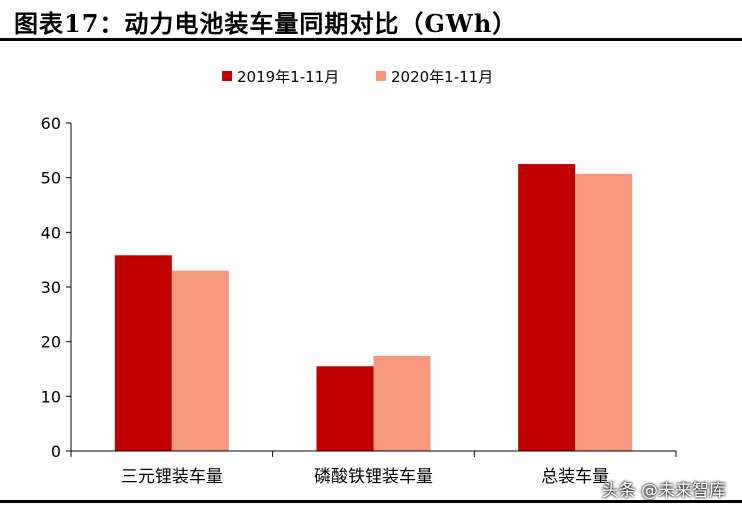 The height and width of the screenshot is (508, 742). Describe the element at coordinates (575, 477) in the screenshot. I see `x-tick-label-2: 总装车量` at that location.